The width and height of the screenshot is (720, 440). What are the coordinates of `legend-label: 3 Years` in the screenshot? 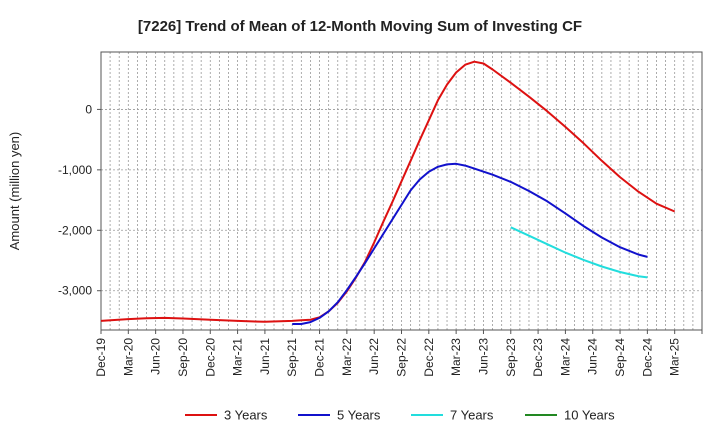 It's located at (246, 415).